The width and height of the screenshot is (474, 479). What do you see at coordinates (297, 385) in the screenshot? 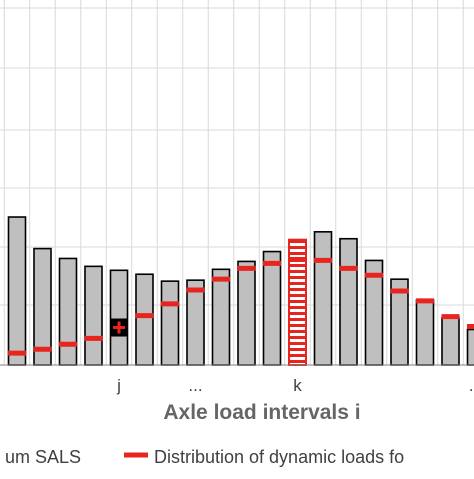
I see `x-tick-label: k` at bounding box center [297, 385].